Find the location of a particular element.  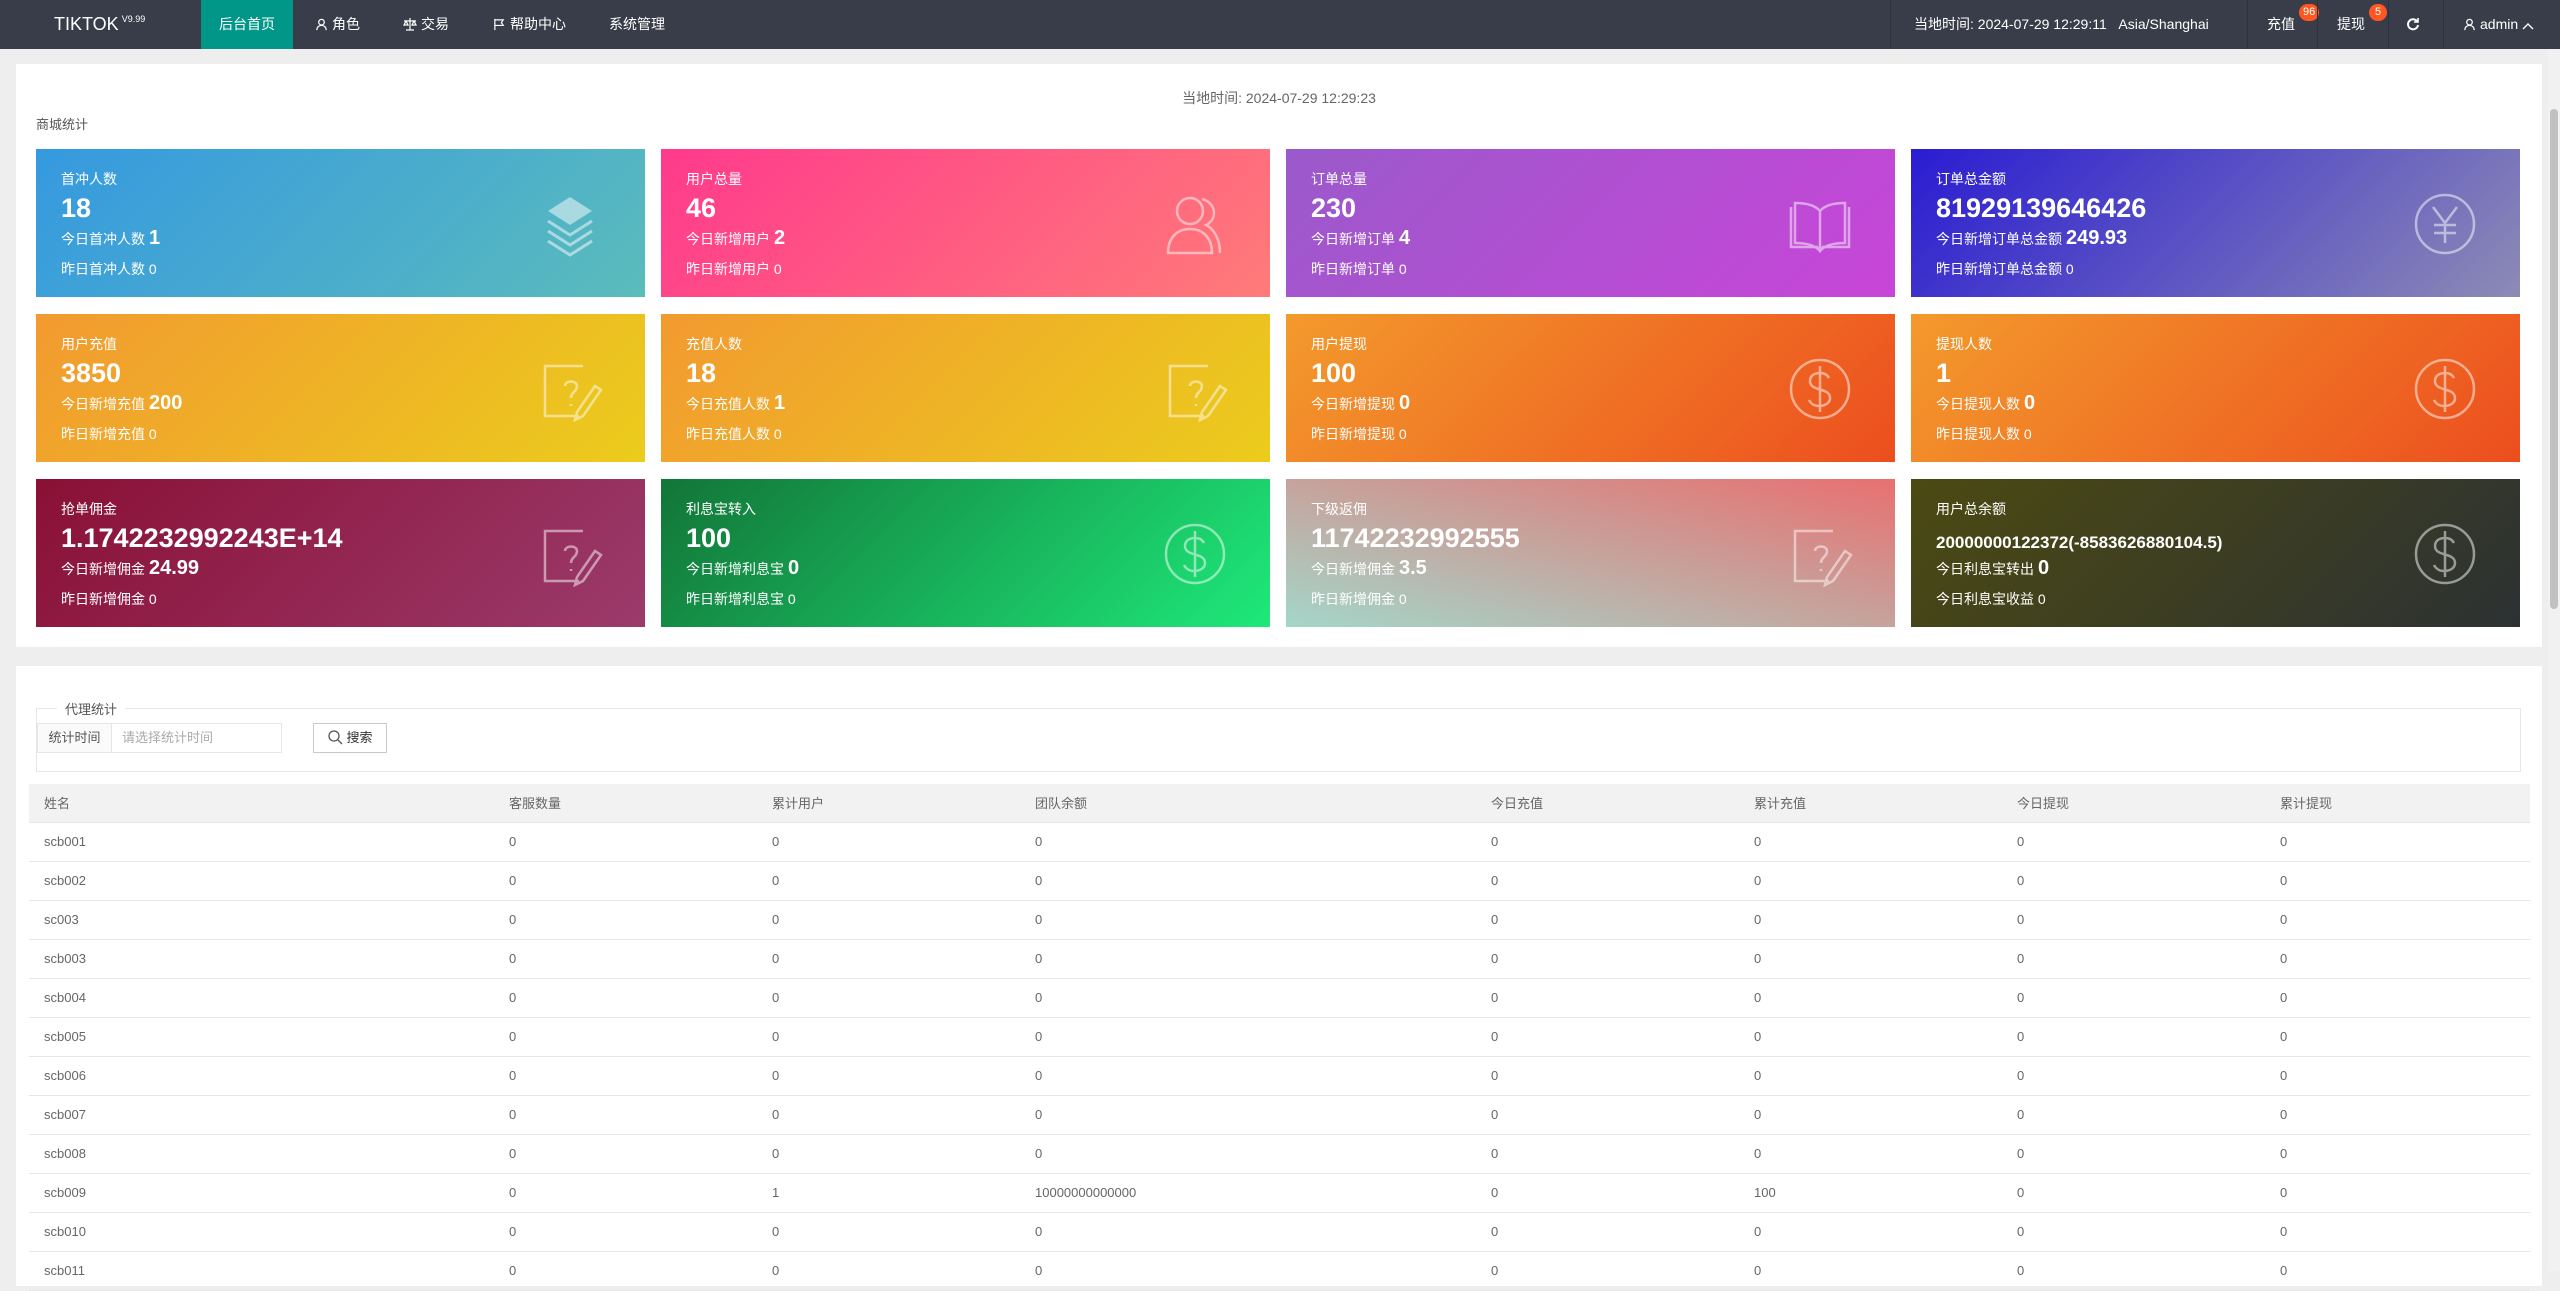

nav-item-help: 帮助中心 is located at coordinates (529, 24).